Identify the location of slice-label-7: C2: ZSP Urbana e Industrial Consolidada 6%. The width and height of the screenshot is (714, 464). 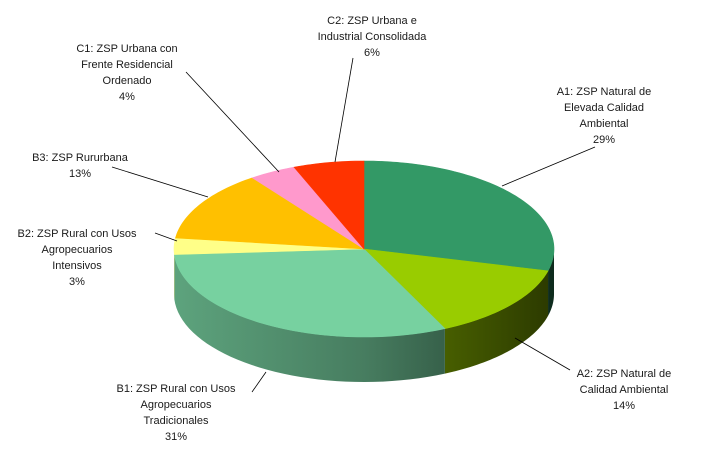
(373, 37).